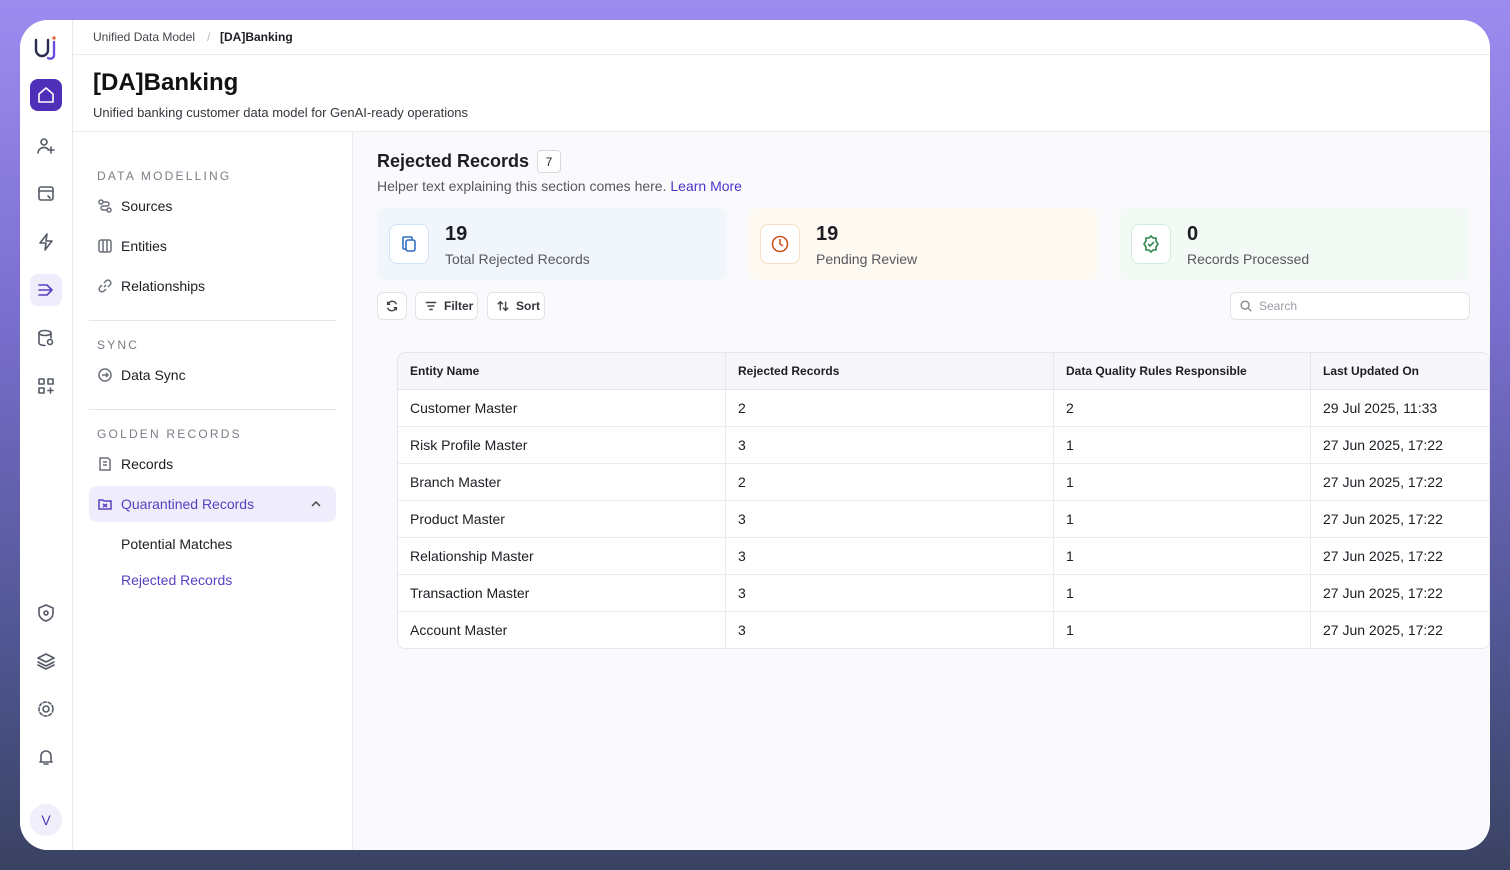  What do you see at coordinates (46, 242) in the screenshot?
I see `ai-icon` at bounding box center [46, 242].